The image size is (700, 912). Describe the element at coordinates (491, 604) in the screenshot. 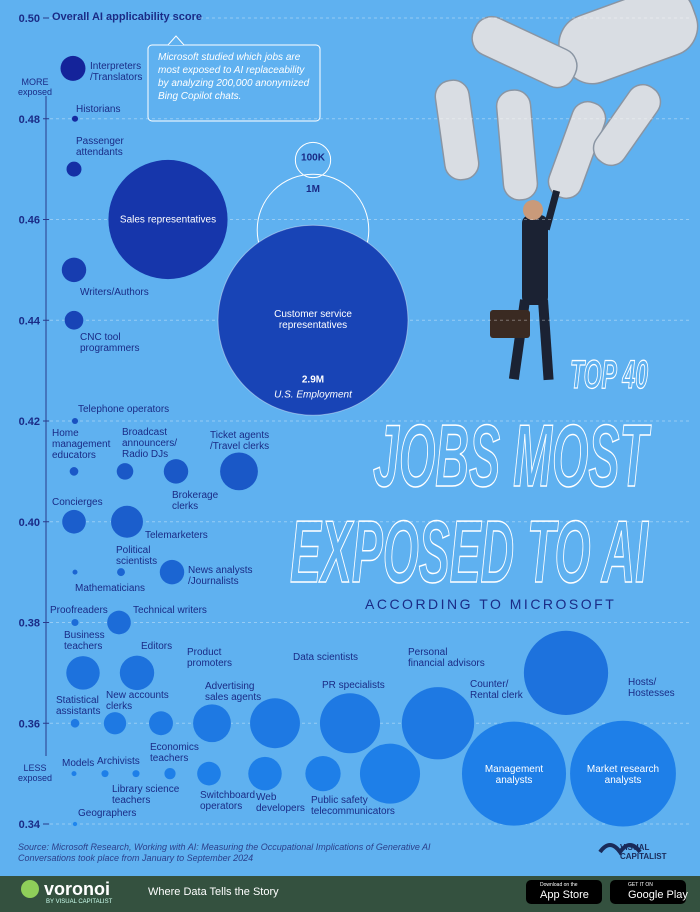

I see `subtitle: ACCORDING TO MICROSOFT` at that location.